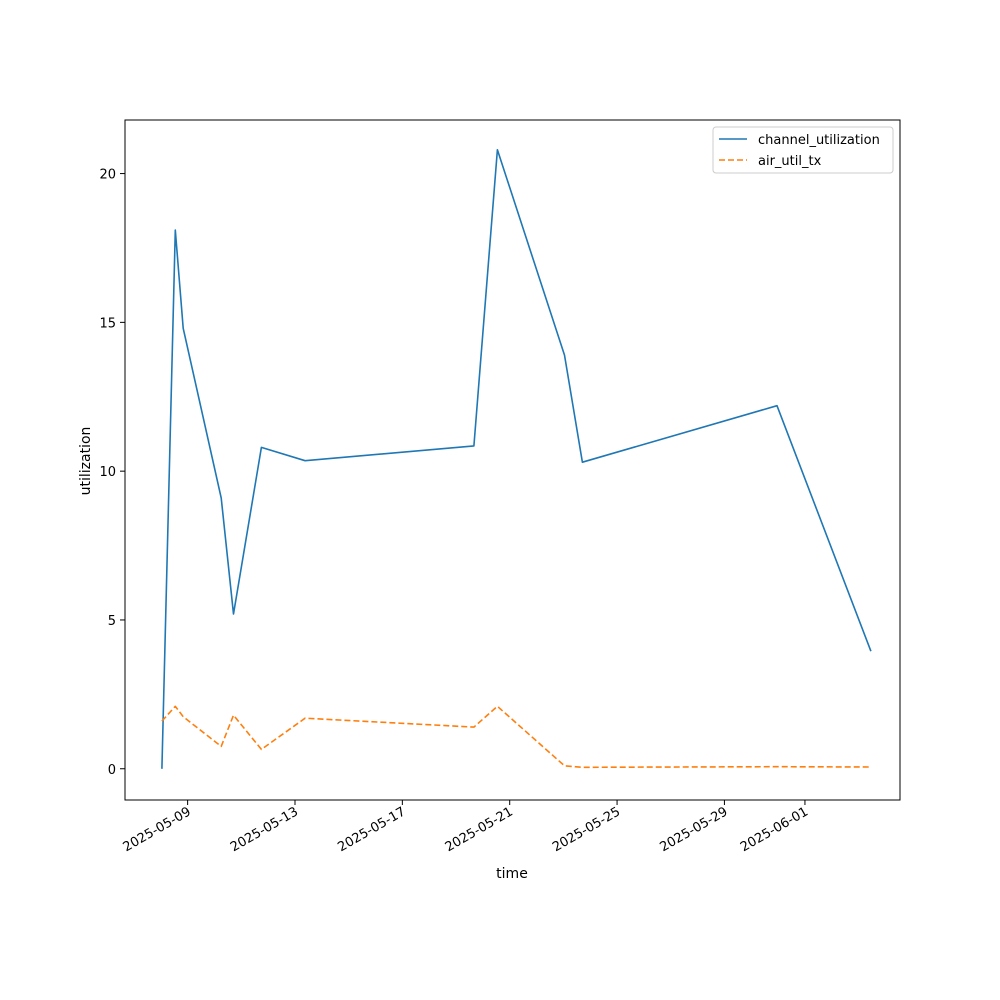  Describe the element at coordinates (86, 461) in the screenshot. I see `y-axis-label: utilization` at that location.